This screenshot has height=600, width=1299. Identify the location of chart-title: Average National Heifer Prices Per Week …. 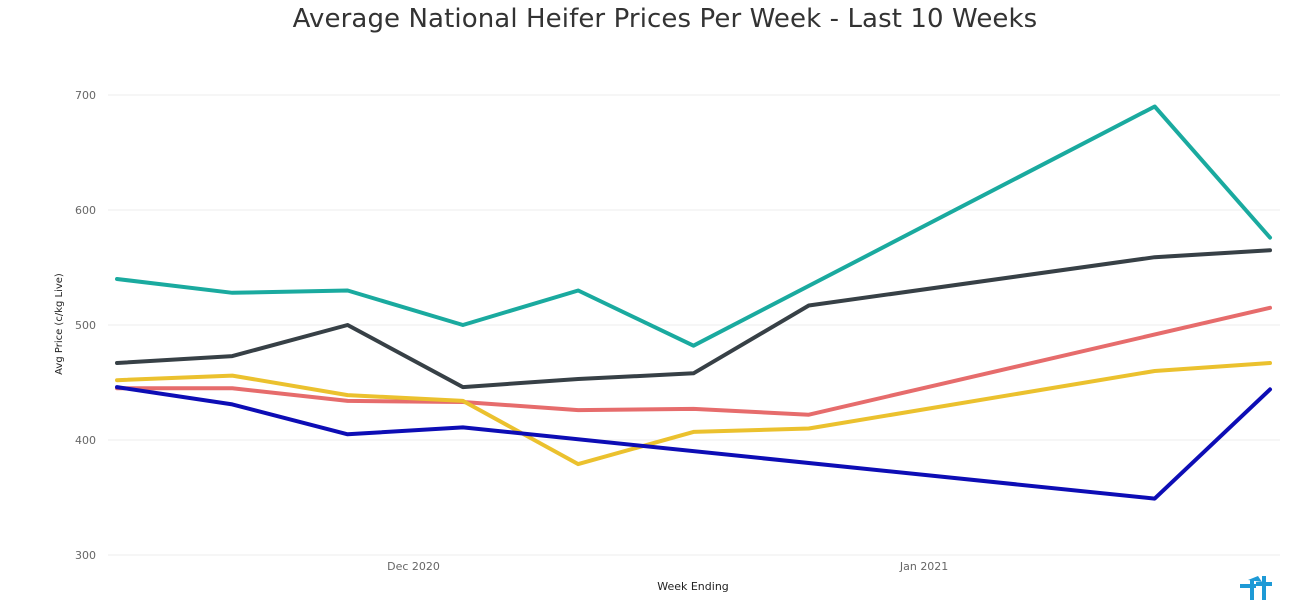
(665, 19).